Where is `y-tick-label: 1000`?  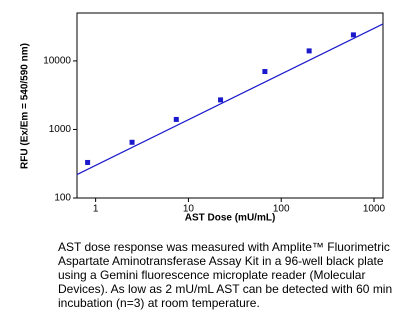 y-tick-label: 1000 is located at coordinates (60, 129).